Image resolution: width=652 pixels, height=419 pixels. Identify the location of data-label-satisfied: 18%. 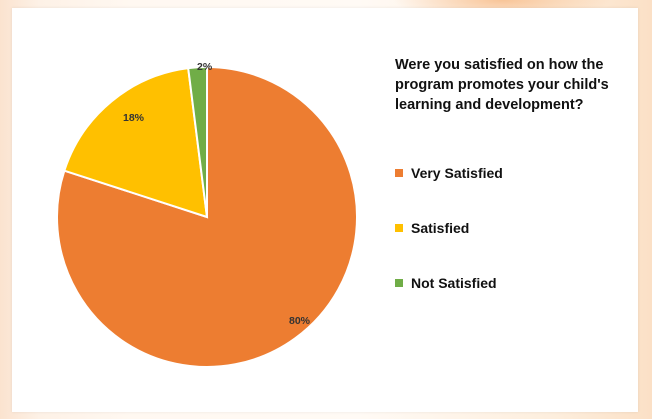
(134, 118).